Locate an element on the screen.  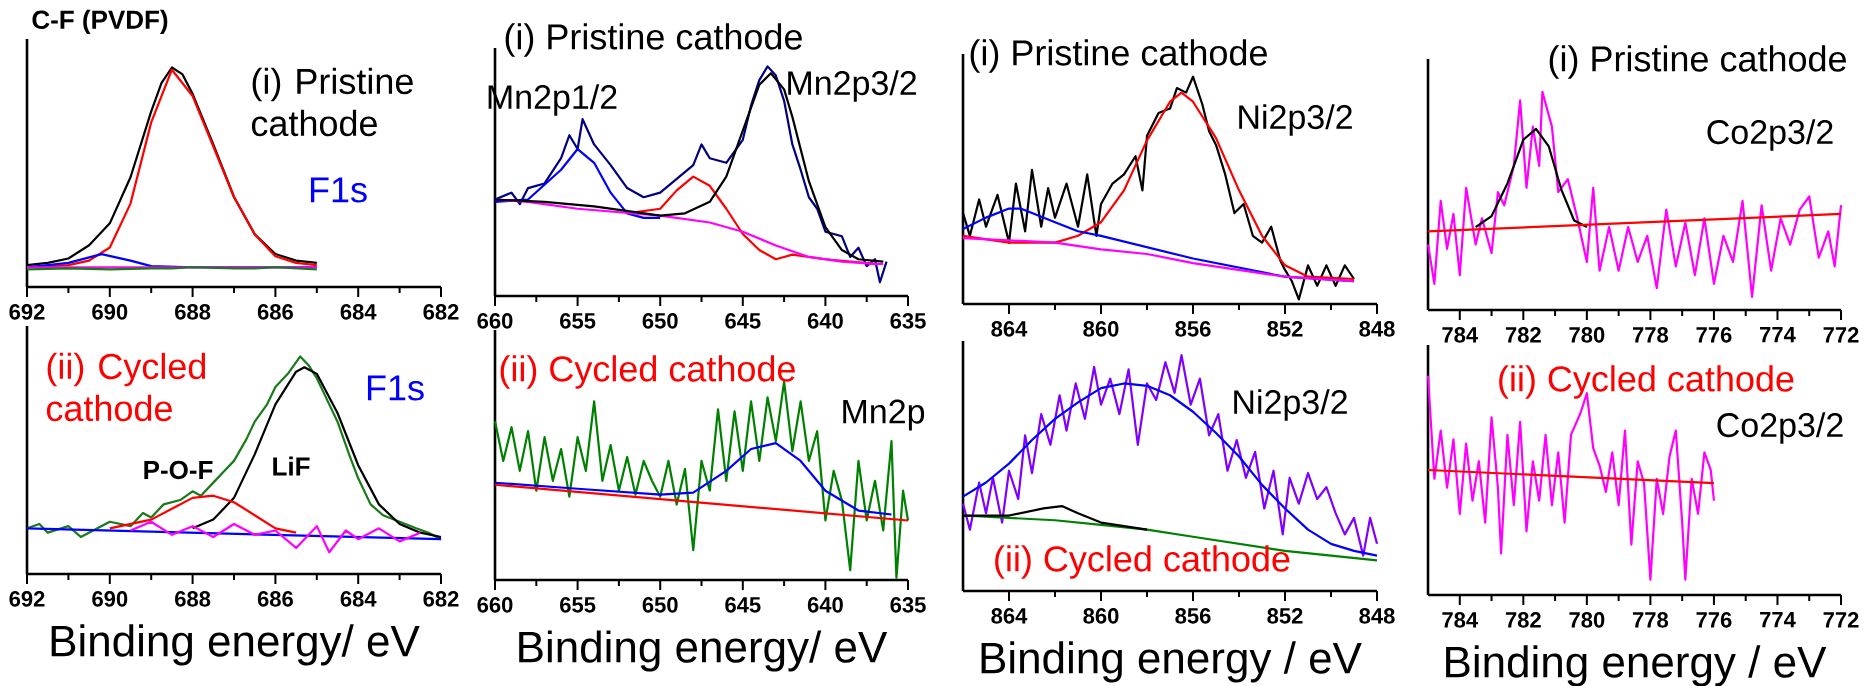
annotation: P-O-F is located at coordinates (178, 470).